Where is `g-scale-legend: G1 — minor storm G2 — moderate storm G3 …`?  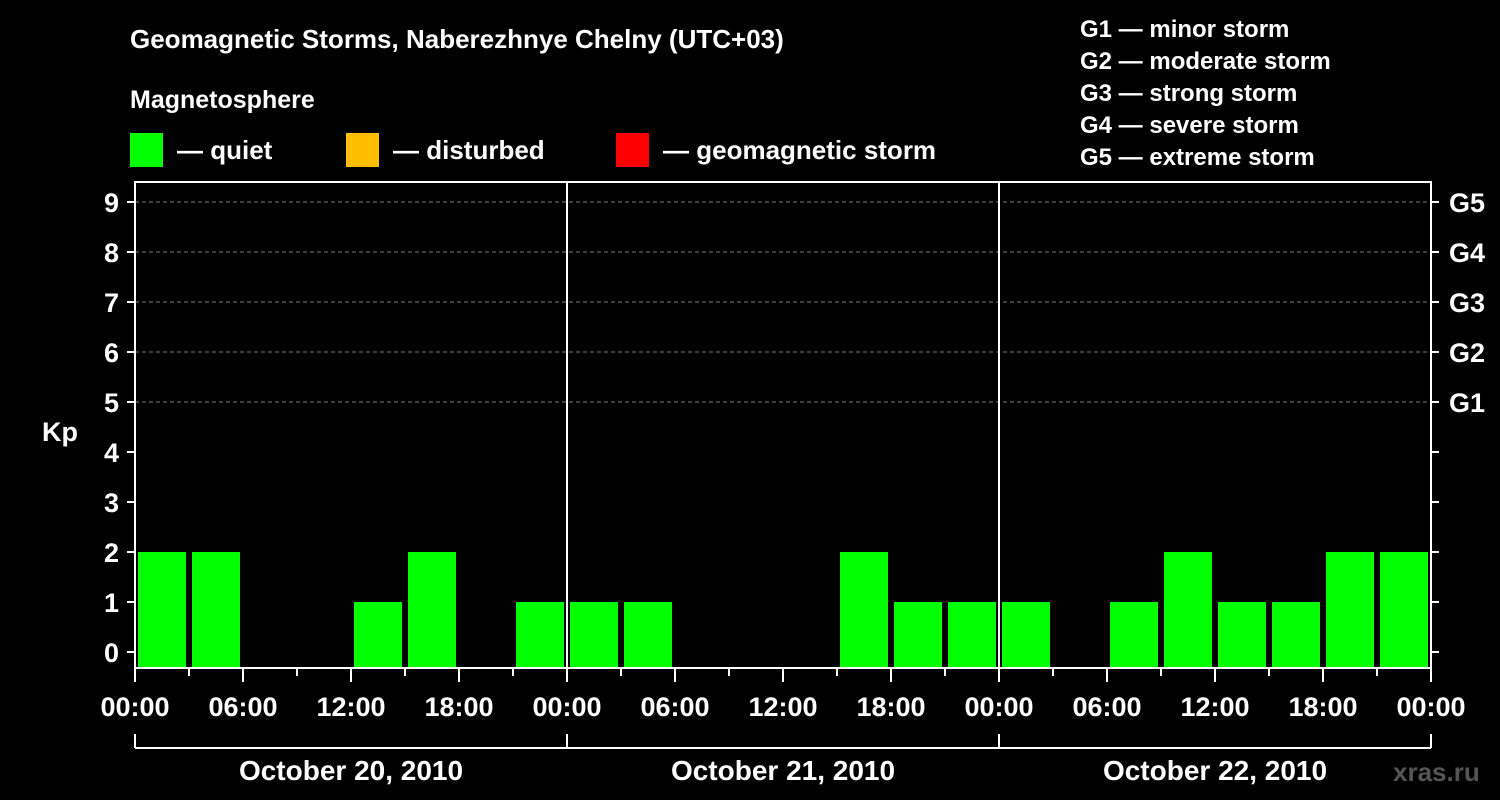 g-scale-legend: G1 — minor storm G2 — moderate storm G3 … is located at coordinates (1205, 94).